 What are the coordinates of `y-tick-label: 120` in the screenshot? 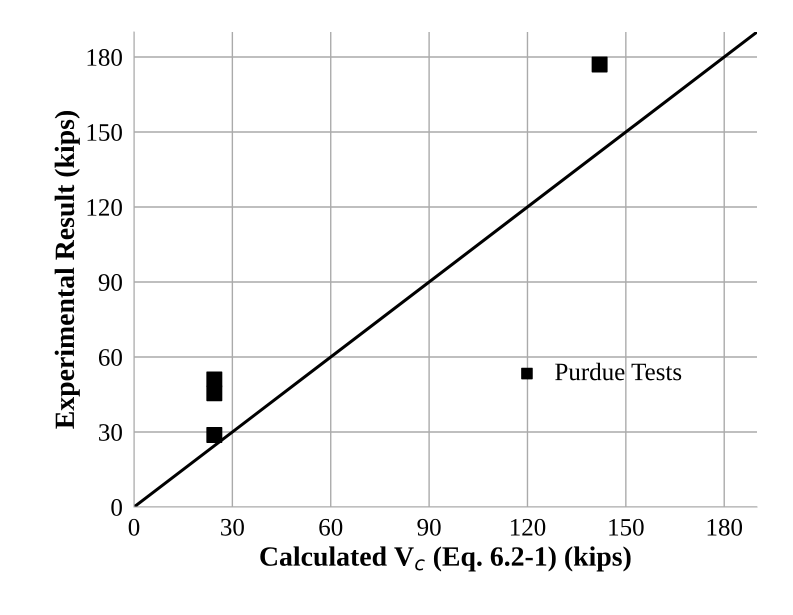 It's located at (105, 207).